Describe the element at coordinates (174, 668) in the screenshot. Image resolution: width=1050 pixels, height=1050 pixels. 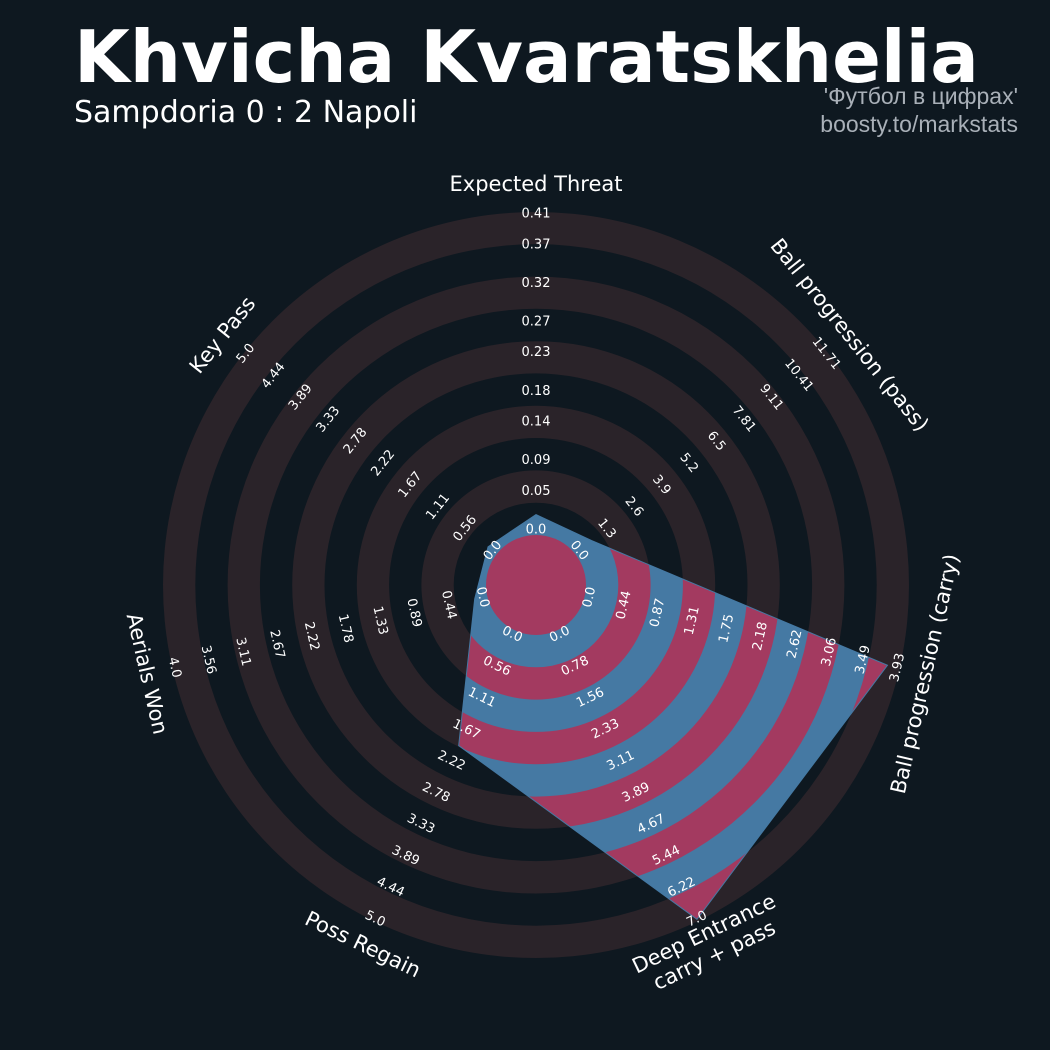
I see `tick-label: 4.0` at that location.